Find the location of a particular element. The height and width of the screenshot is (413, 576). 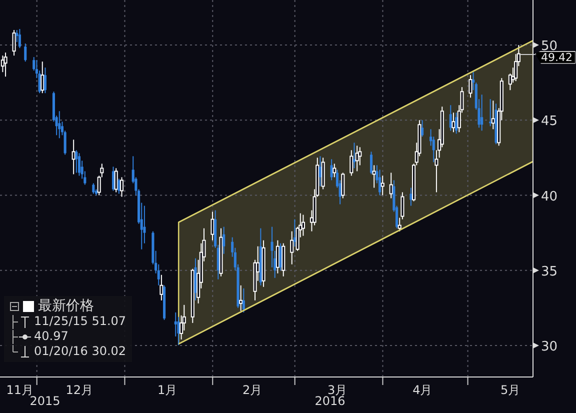

y-tick-label: 30 is located at coordinates (549, 346).